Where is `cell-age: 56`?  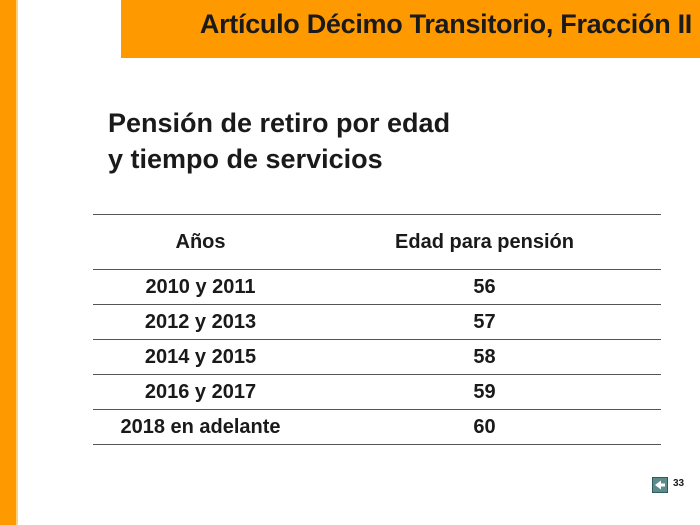 cell-age: 56 is located at coordinates (484, 286).